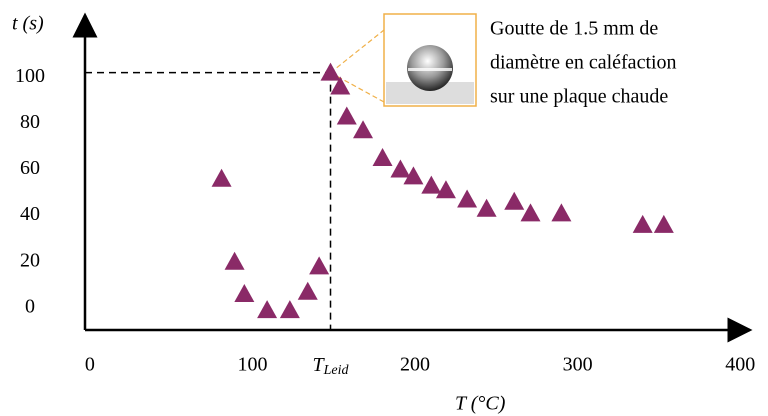 Image resolution: width=768 pixels, height=416 pixels. What do you see at coordinates (578, 365) in the screenshot?
I see `x-tick-label: 300` at bounding box center [578, 365].